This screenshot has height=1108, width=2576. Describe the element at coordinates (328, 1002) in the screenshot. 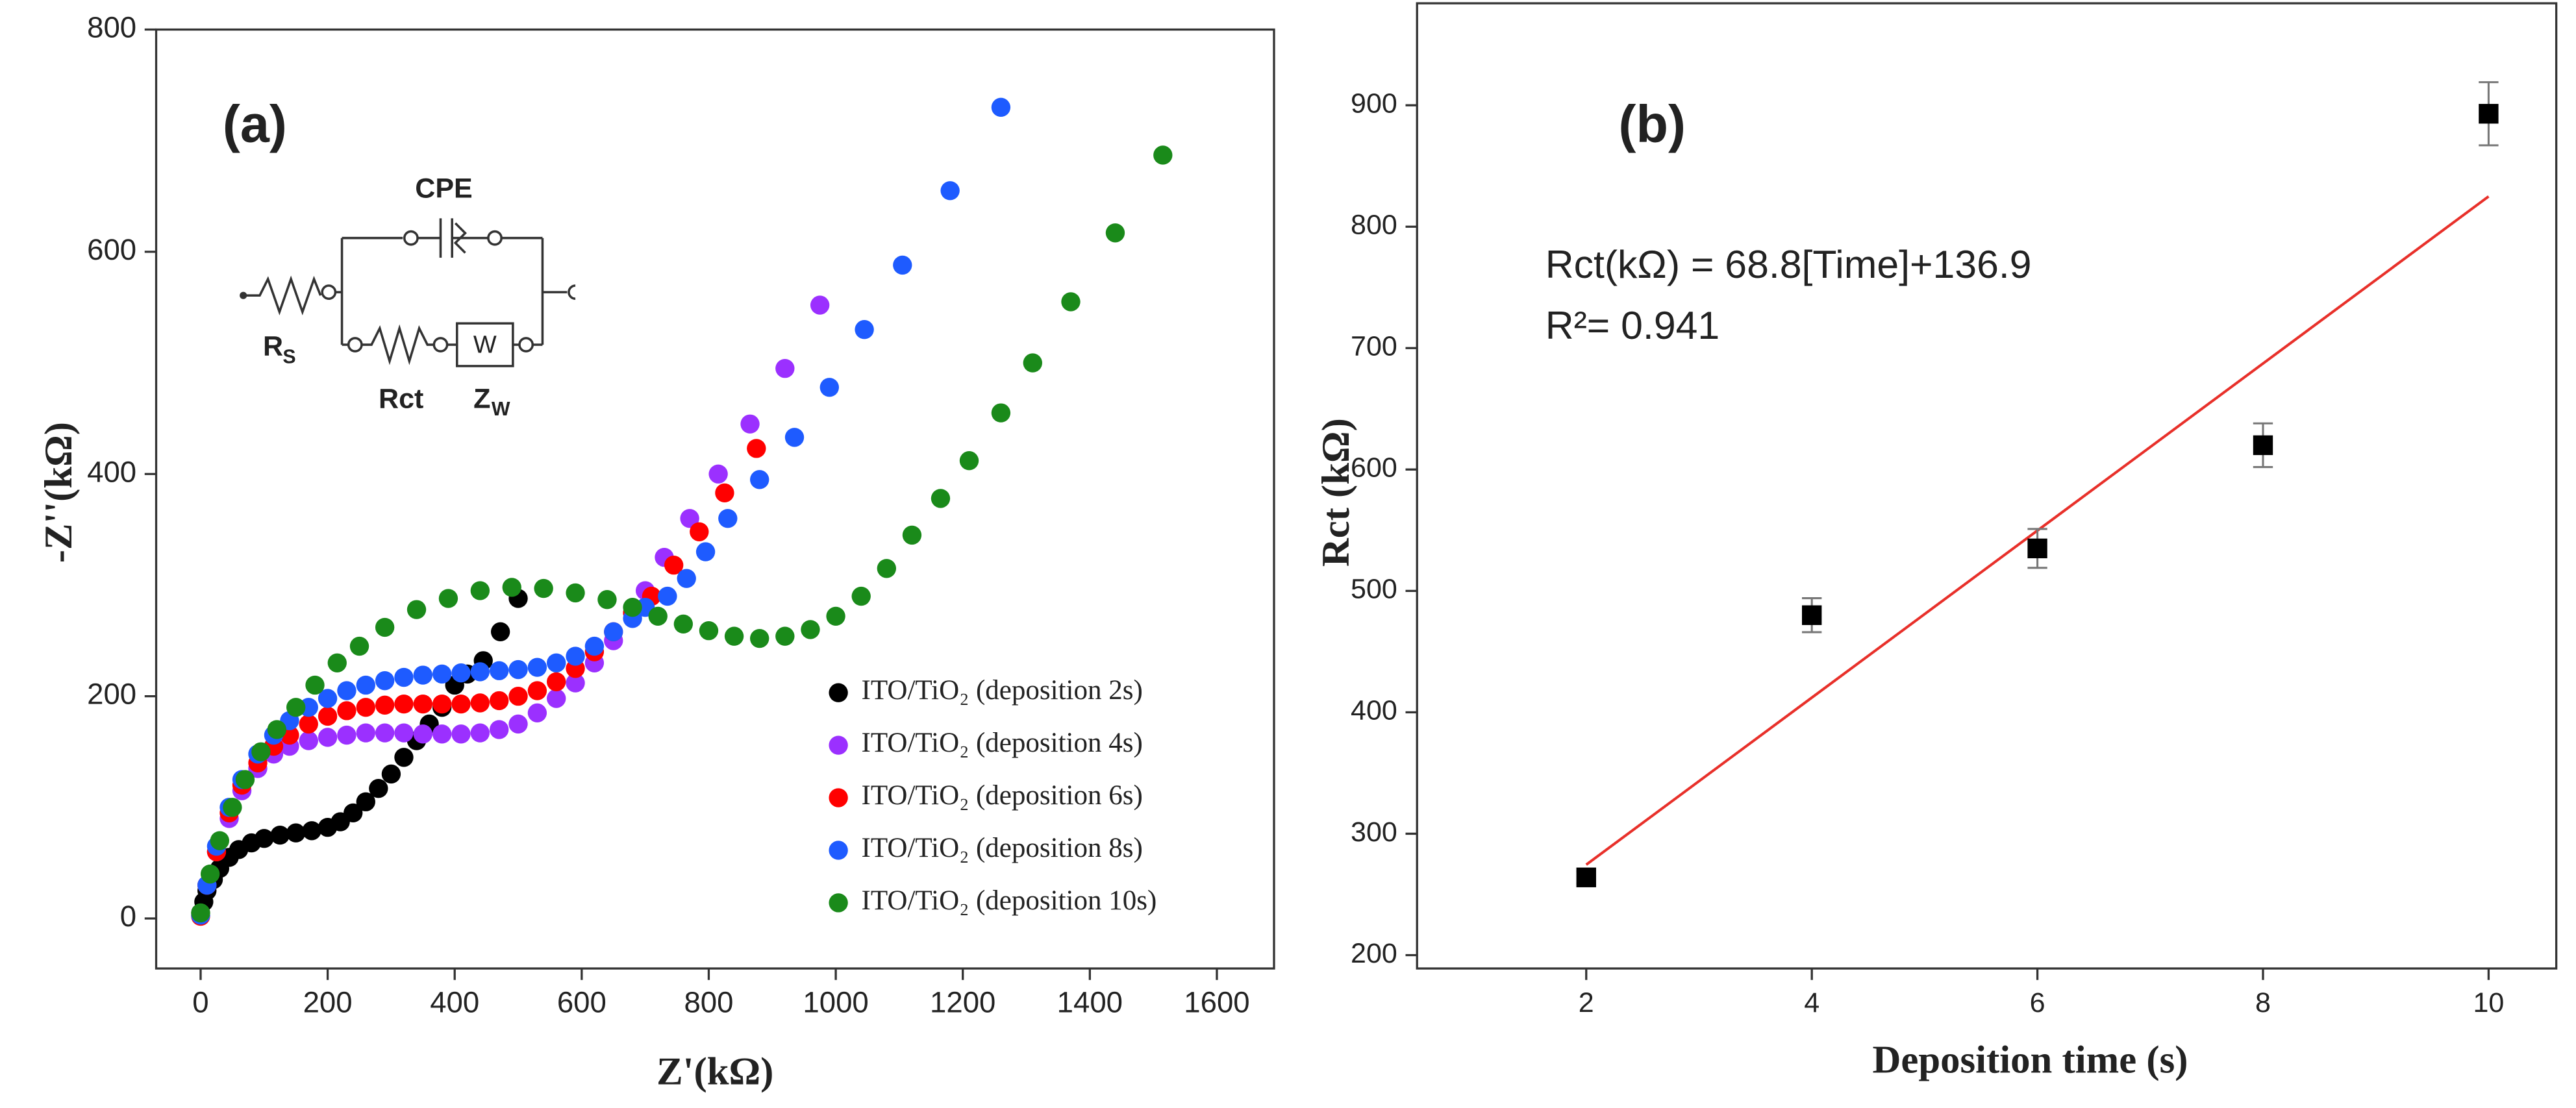

I see `x-tick-label: 200` at that location.